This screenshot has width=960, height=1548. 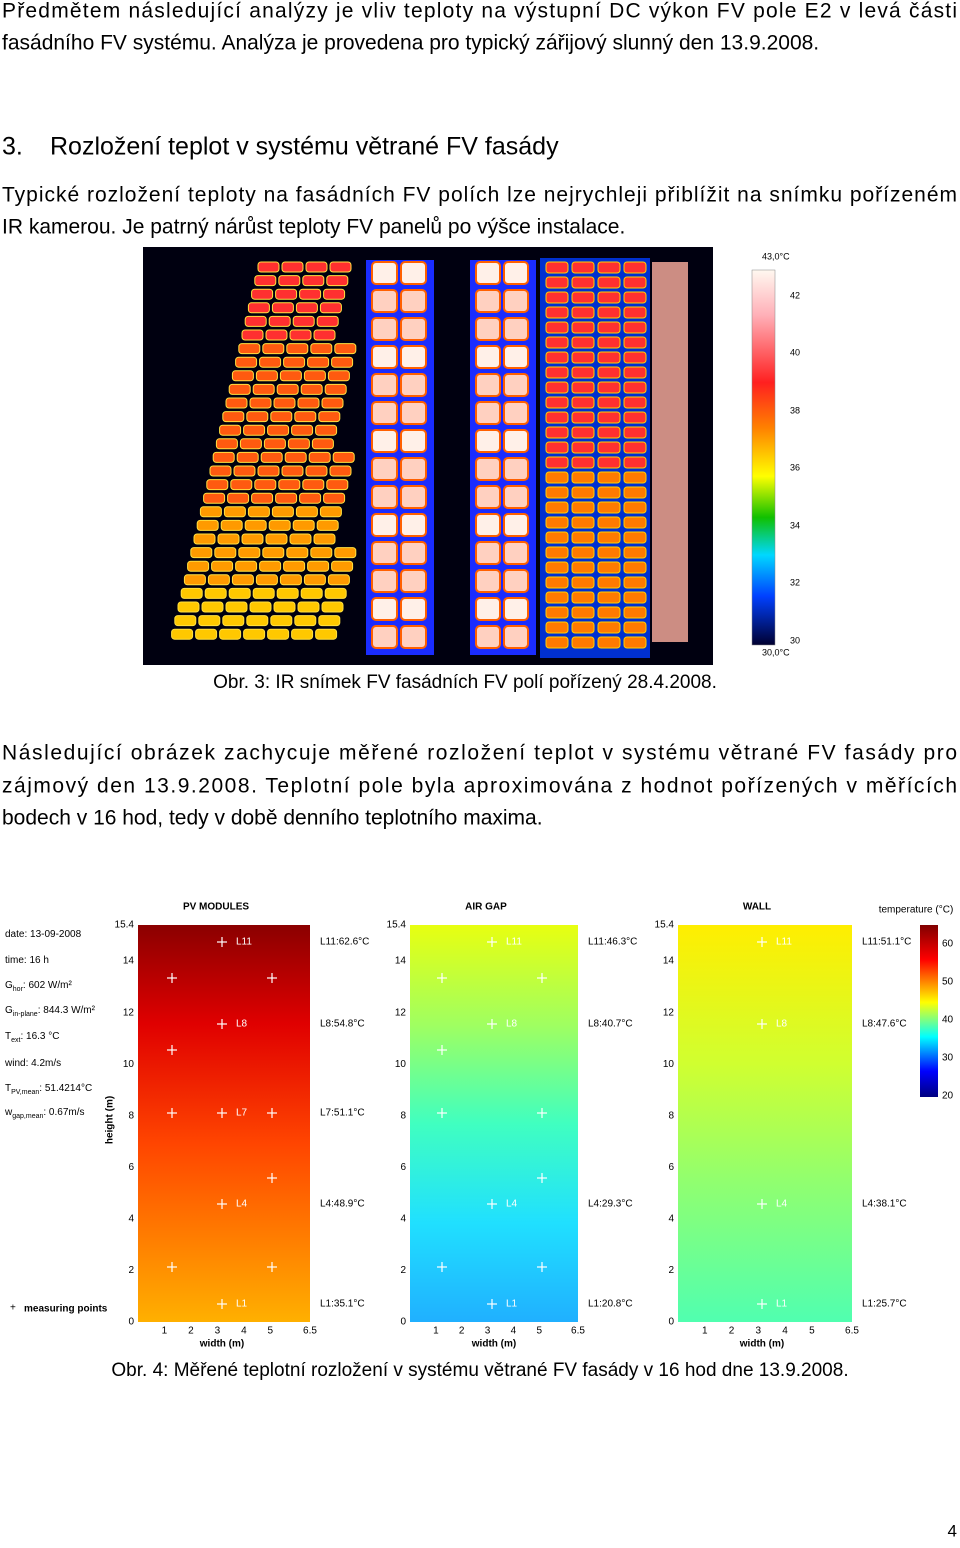 What do you see at coordinates (669, 961) in the screenshot?
I see `y-tick-label: 14` at bounding box center [669, 961].